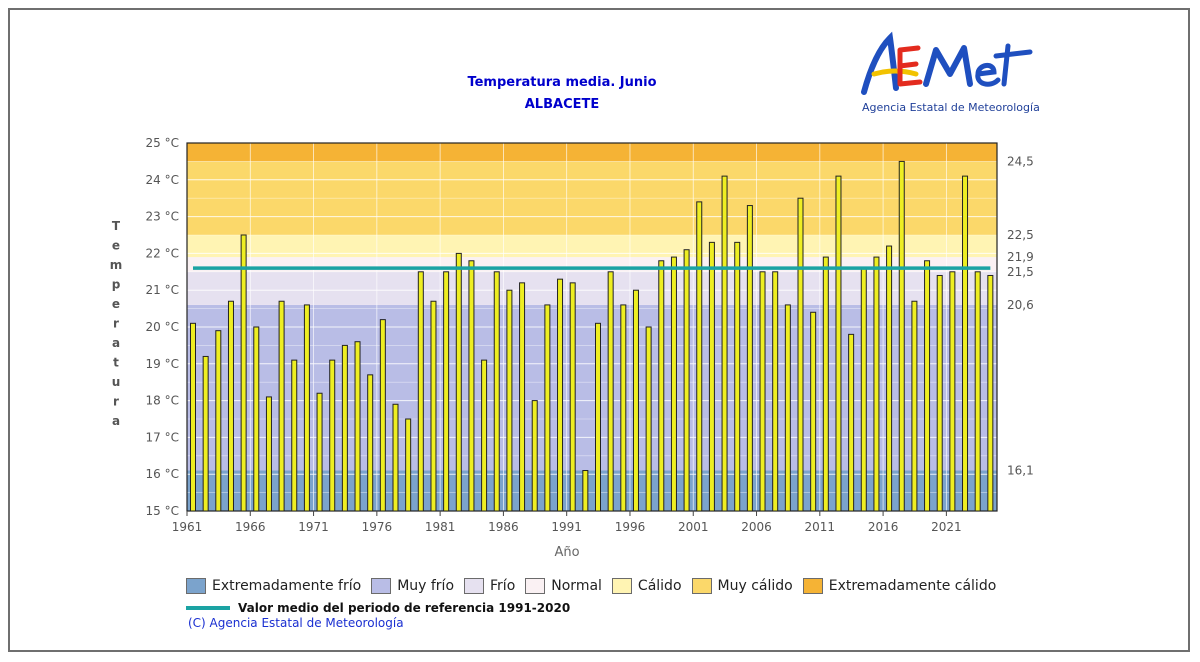  I want to click on reference-line-swatch, so click(208, 608).